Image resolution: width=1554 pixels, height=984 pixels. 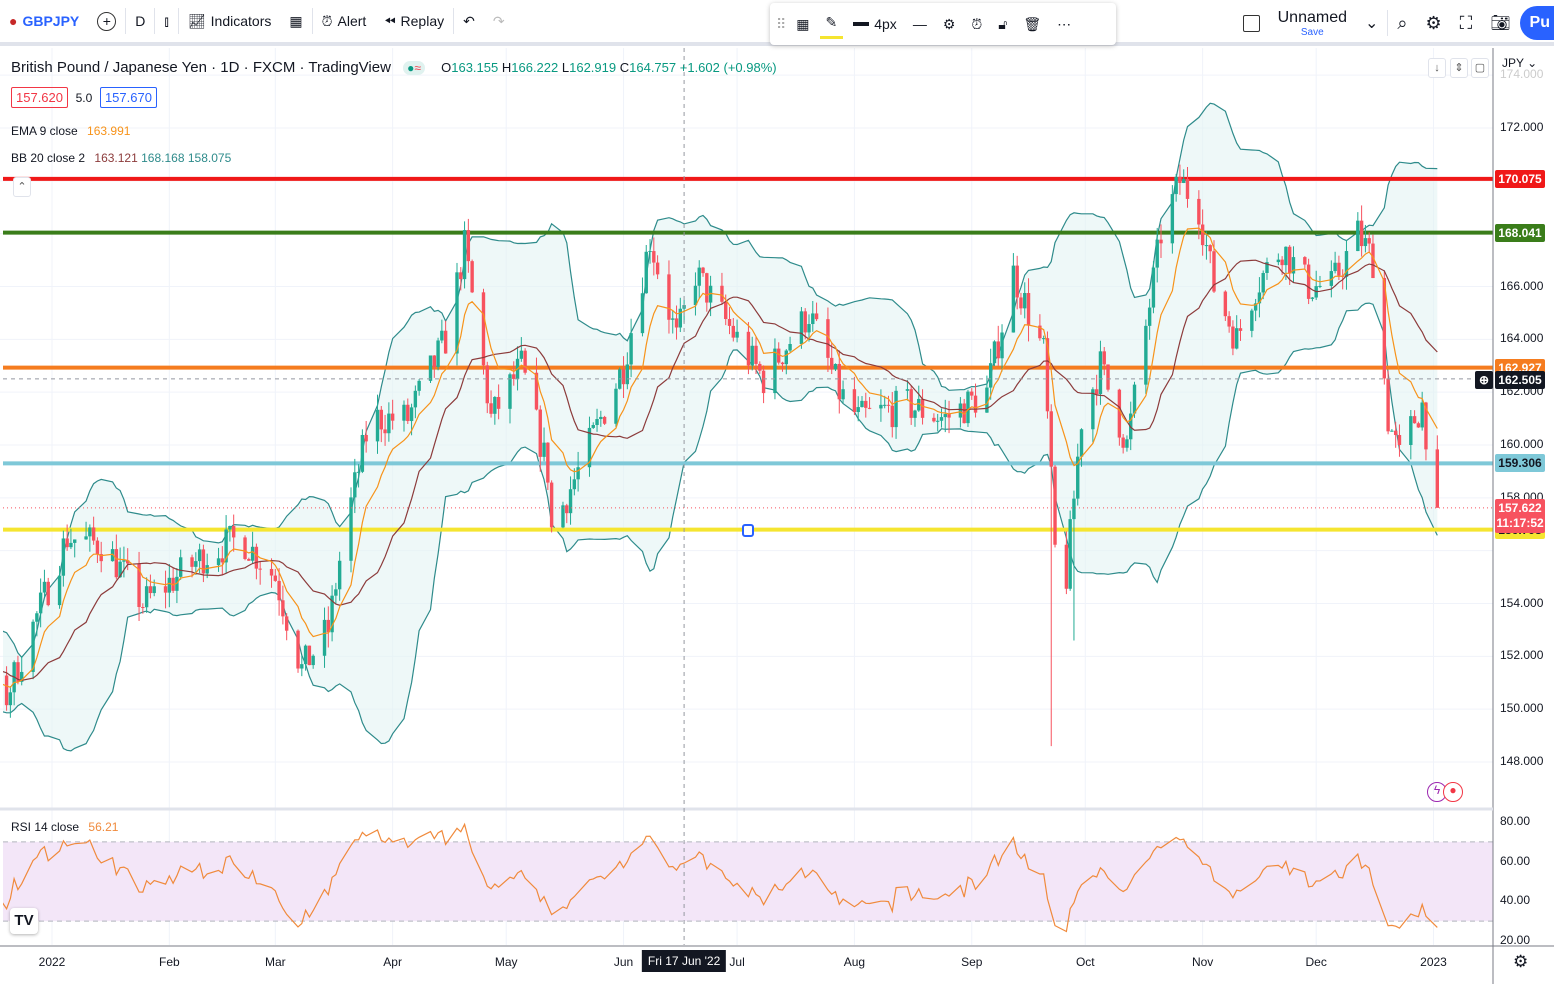 I want to click on maximize-pane-button: ▢, so click(x=1480, y=68).